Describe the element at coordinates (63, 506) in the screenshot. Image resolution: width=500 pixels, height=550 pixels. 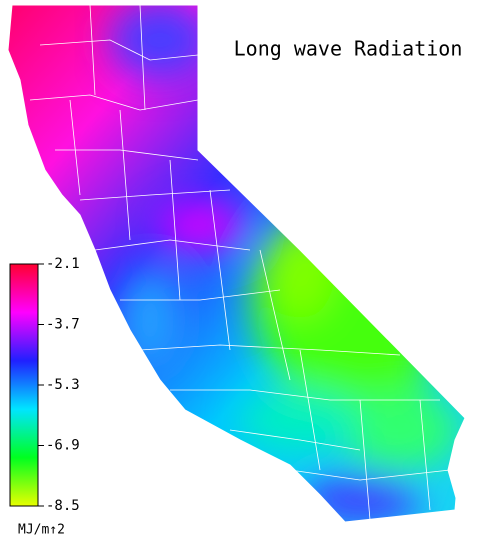
I see `colorbar-tick-label: -8.5` at that location.